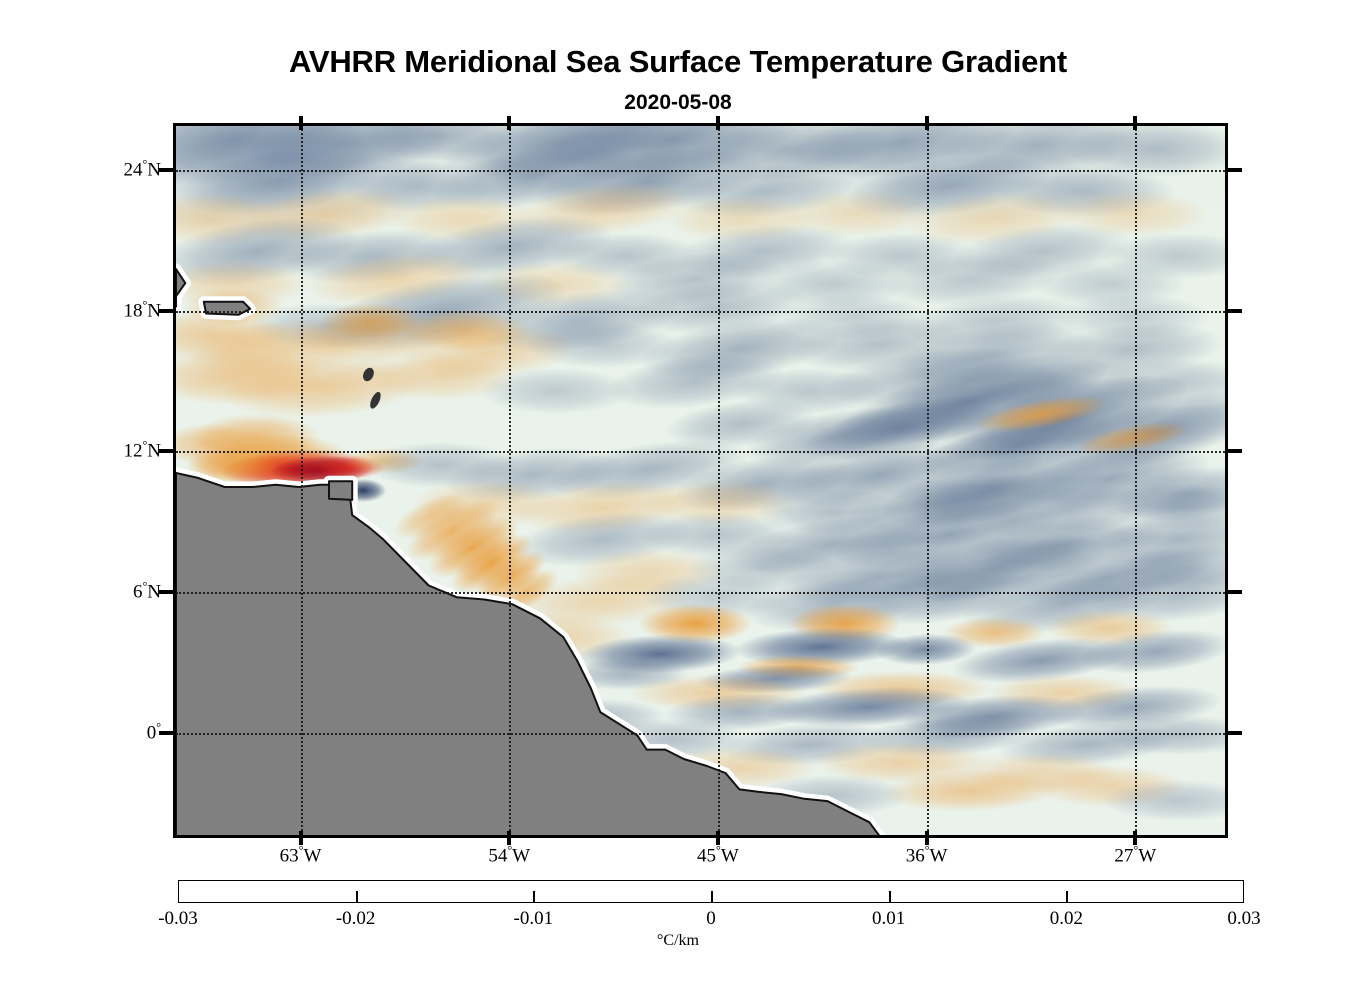 The height and width of the screenshot is (1000, 1356). Describe the element at coordinates (533, 918) in the screenshot. I see `colorbar-tick-label: -0.01` at that location.